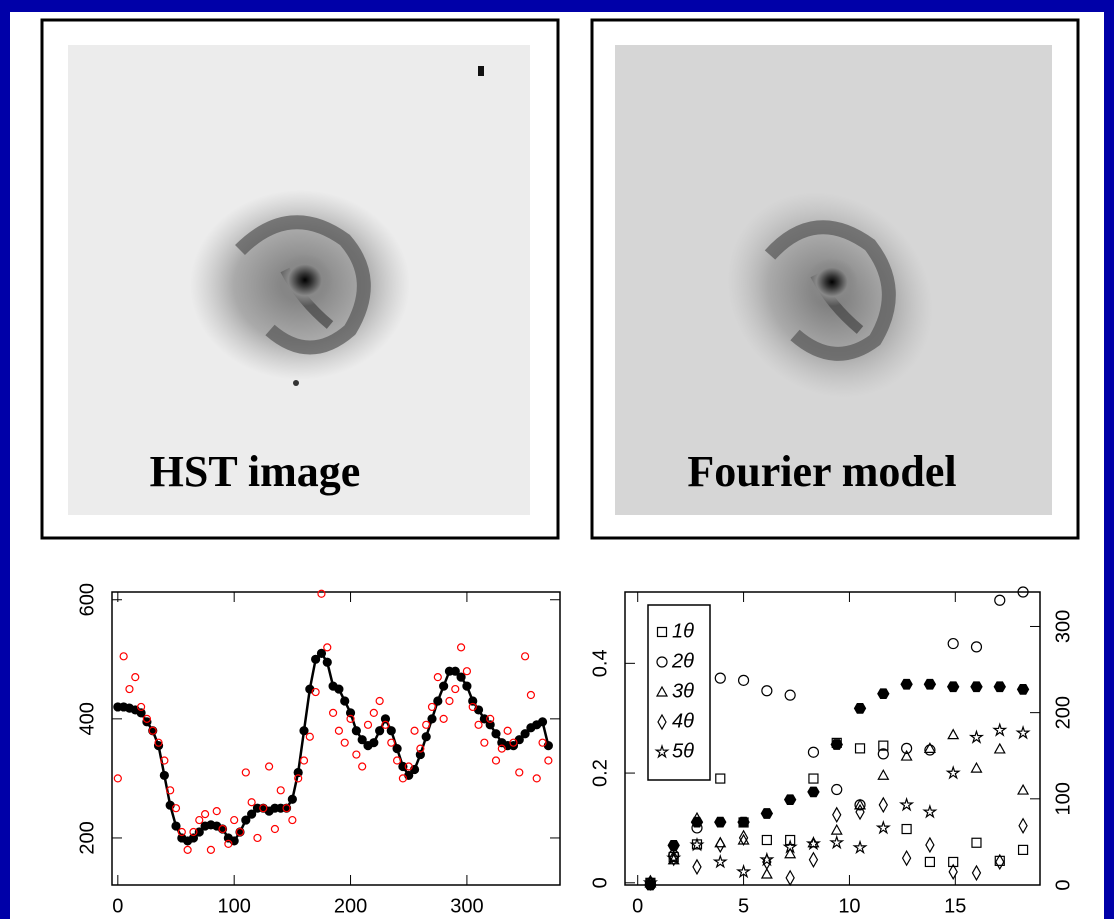 This screenshot has height=919, width=1114. What do you see at coordinates (87, 718) in the screenshot?
I see `y-tick-label: 400` at bounding box center [87, 718].